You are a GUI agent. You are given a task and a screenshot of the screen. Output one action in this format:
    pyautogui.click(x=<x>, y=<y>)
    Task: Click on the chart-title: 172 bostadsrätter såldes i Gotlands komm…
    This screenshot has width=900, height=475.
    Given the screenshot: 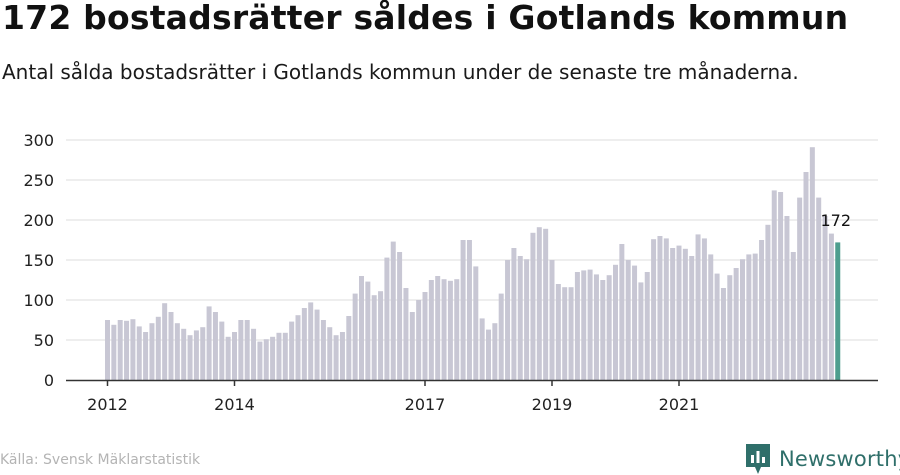 What is the action you would take?
    pyautogui.click(x=425, y=18)
    